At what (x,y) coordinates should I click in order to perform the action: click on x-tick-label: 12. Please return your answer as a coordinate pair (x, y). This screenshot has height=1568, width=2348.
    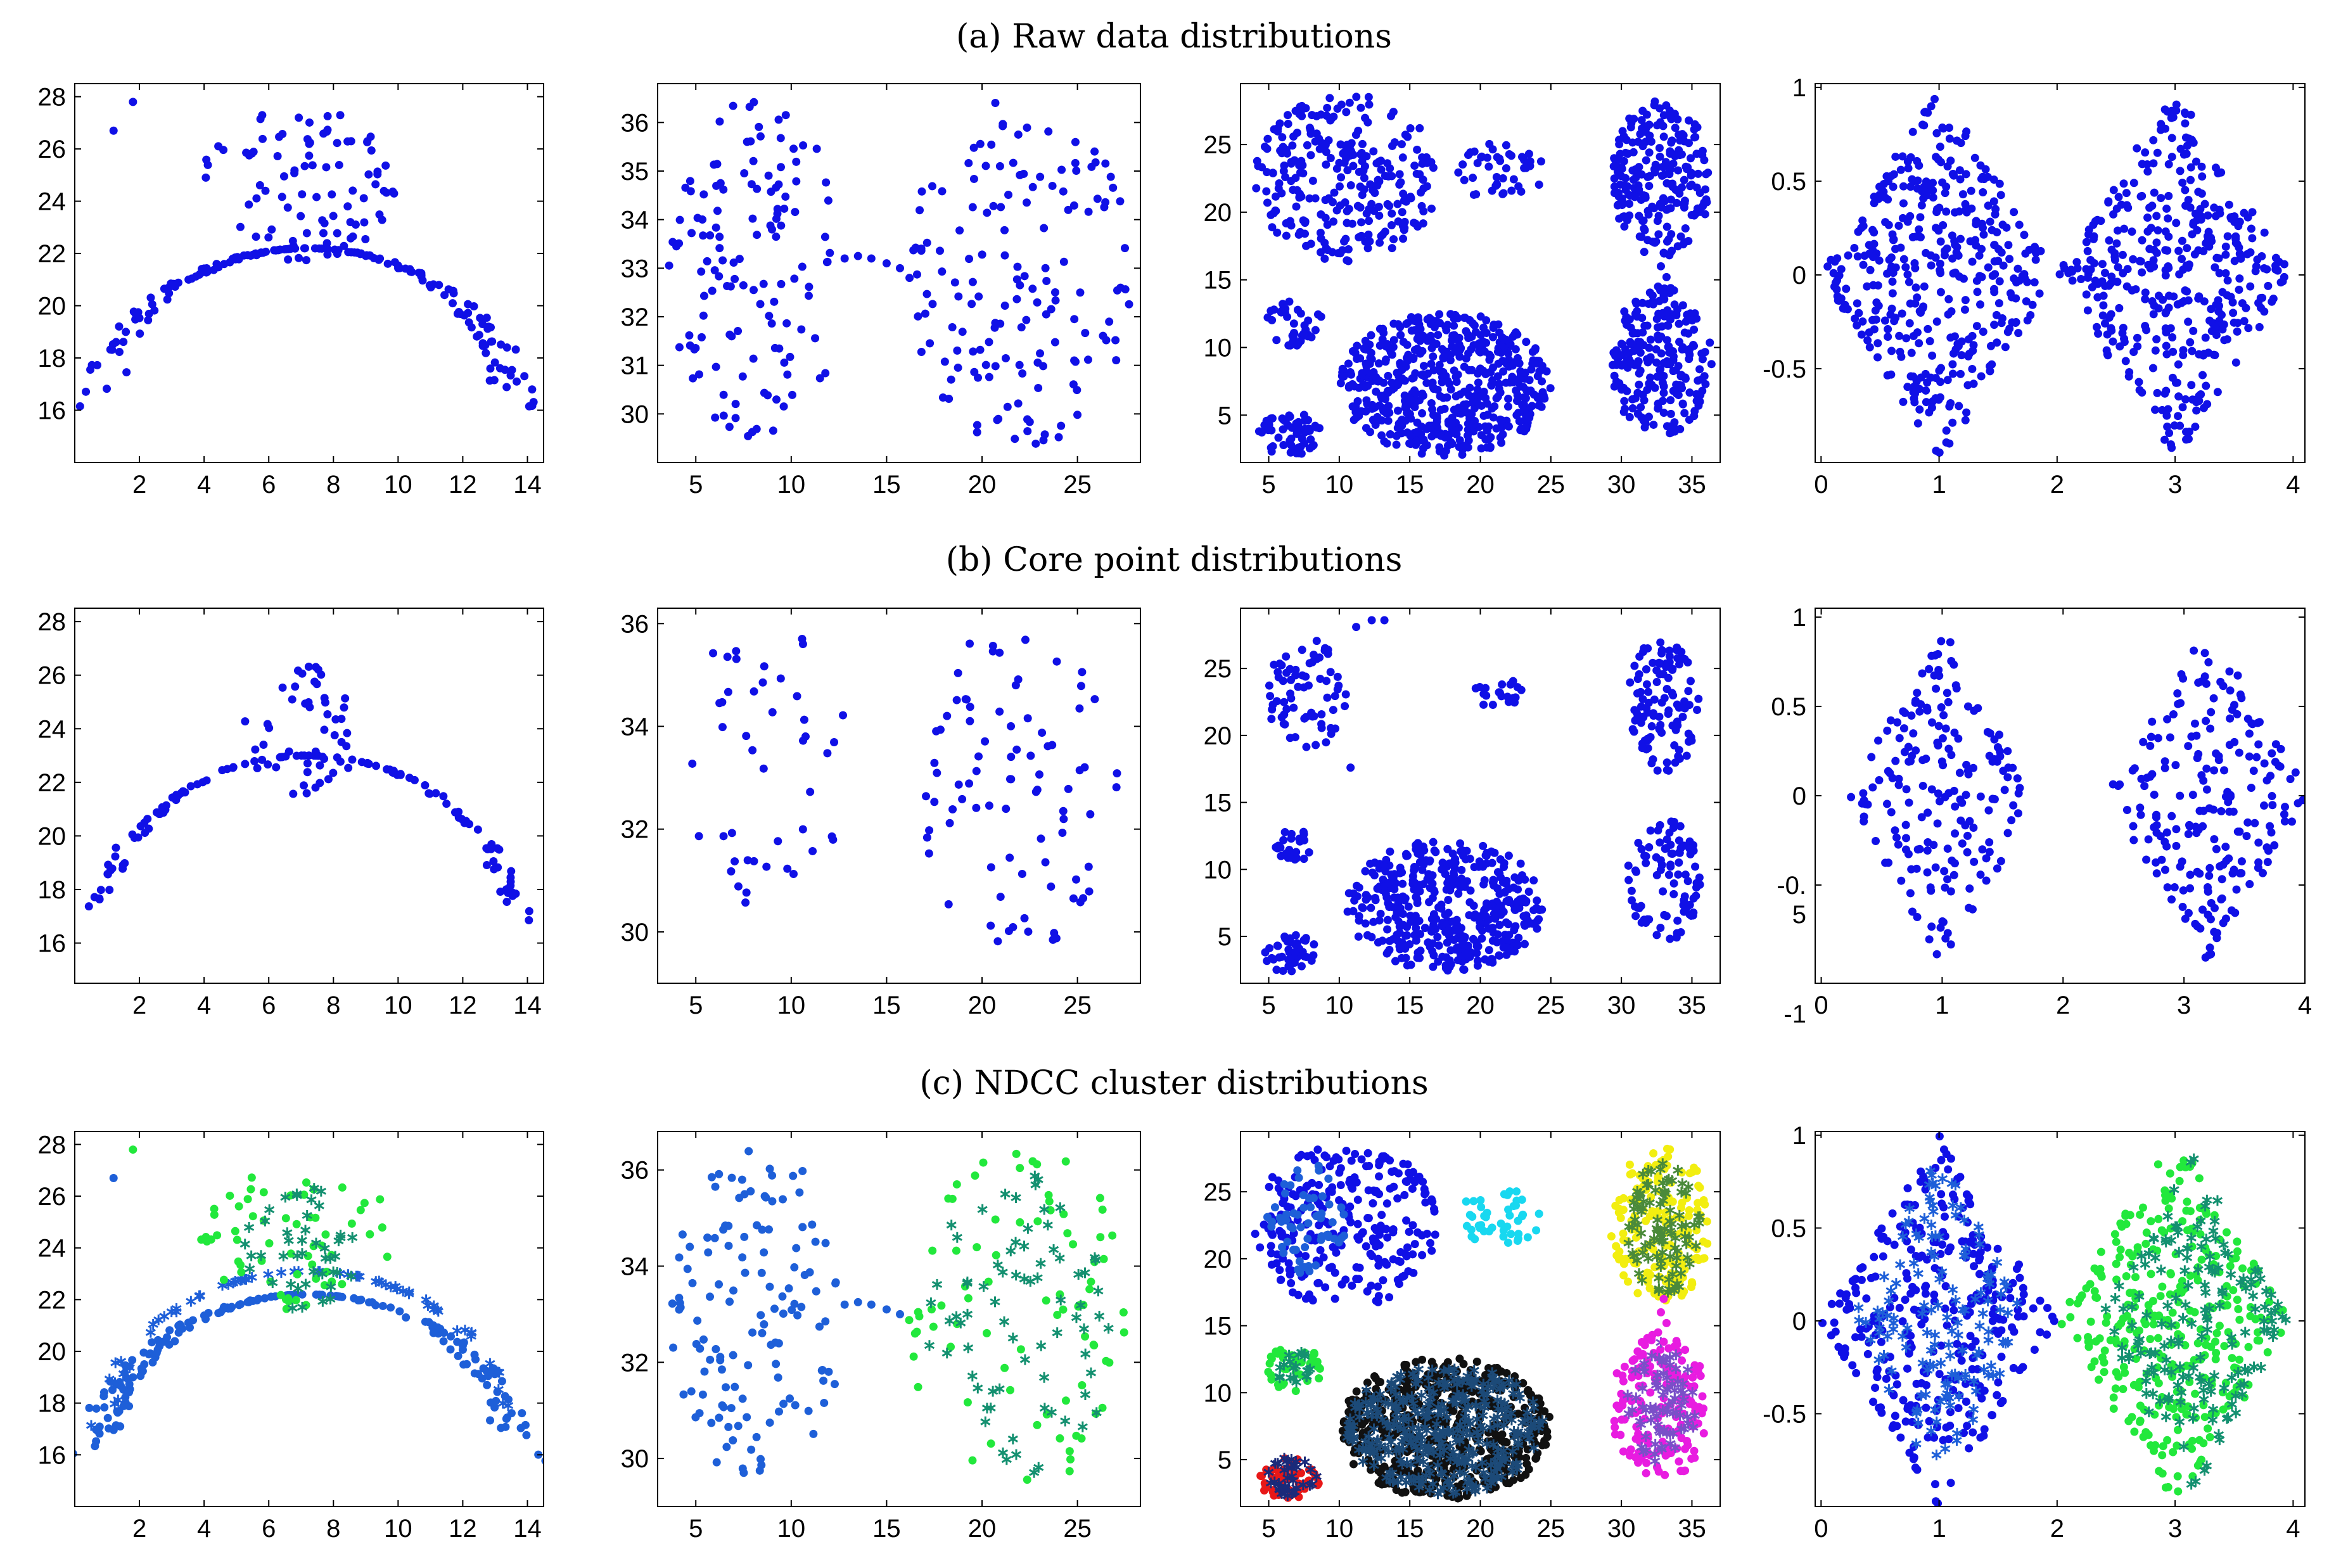
    Looking at the image, I should click on (463, 1005).